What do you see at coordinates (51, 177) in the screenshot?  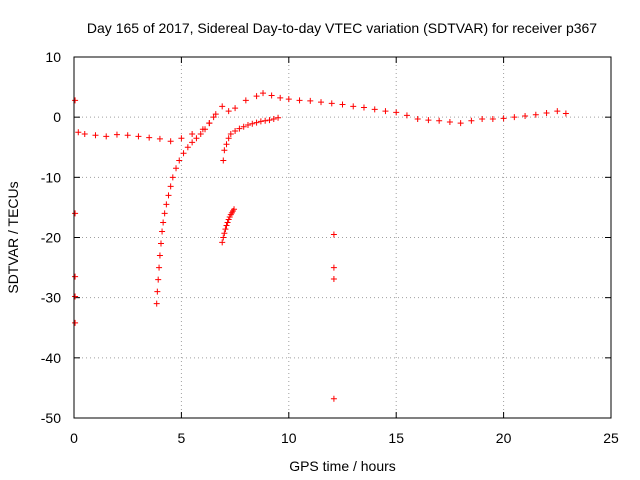 I see `y-tick-label: -10` at bounding box center [51, 177].